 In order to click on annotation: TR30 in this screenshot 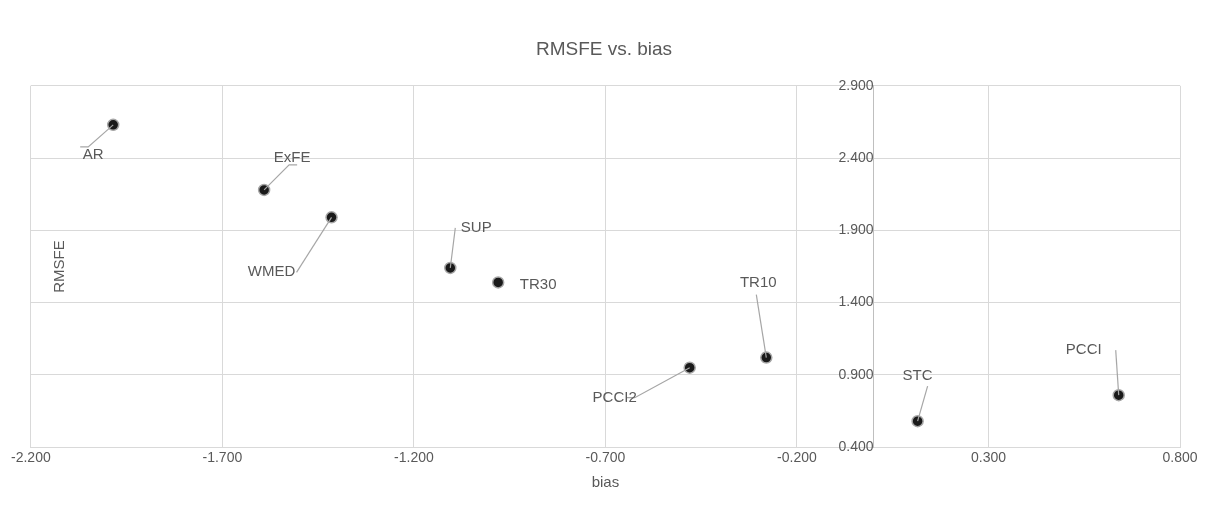, I will do `click(538, 283)`.